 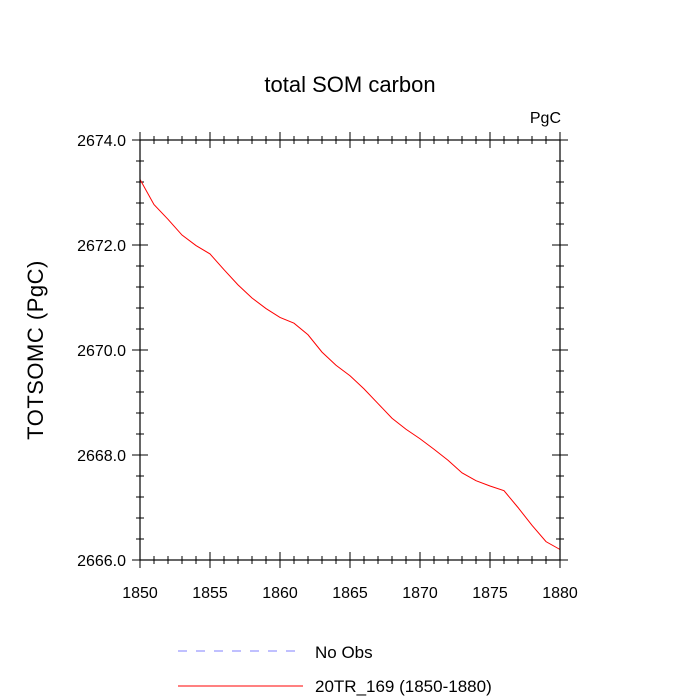 I want to click on chart-title: total SOM carbon, so click(x=349, y=84).